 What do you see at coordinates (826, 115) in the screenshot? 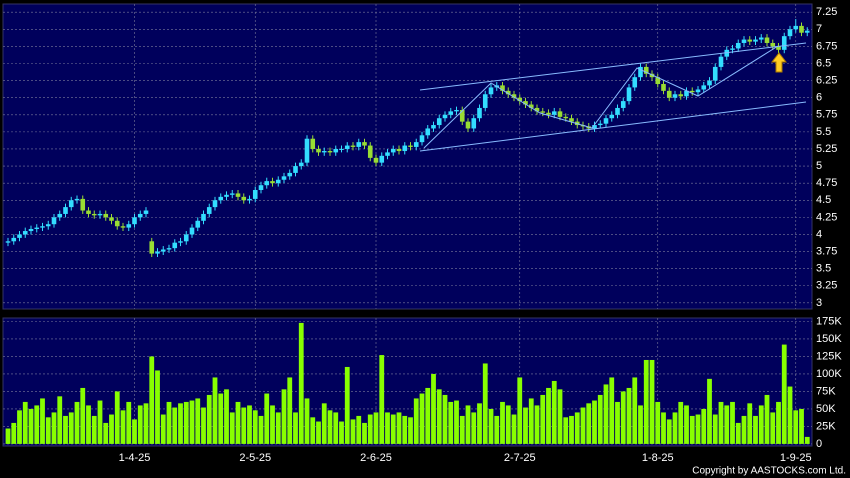
I see `y-tick-label: 5.75` at bounding box center [826, 115].